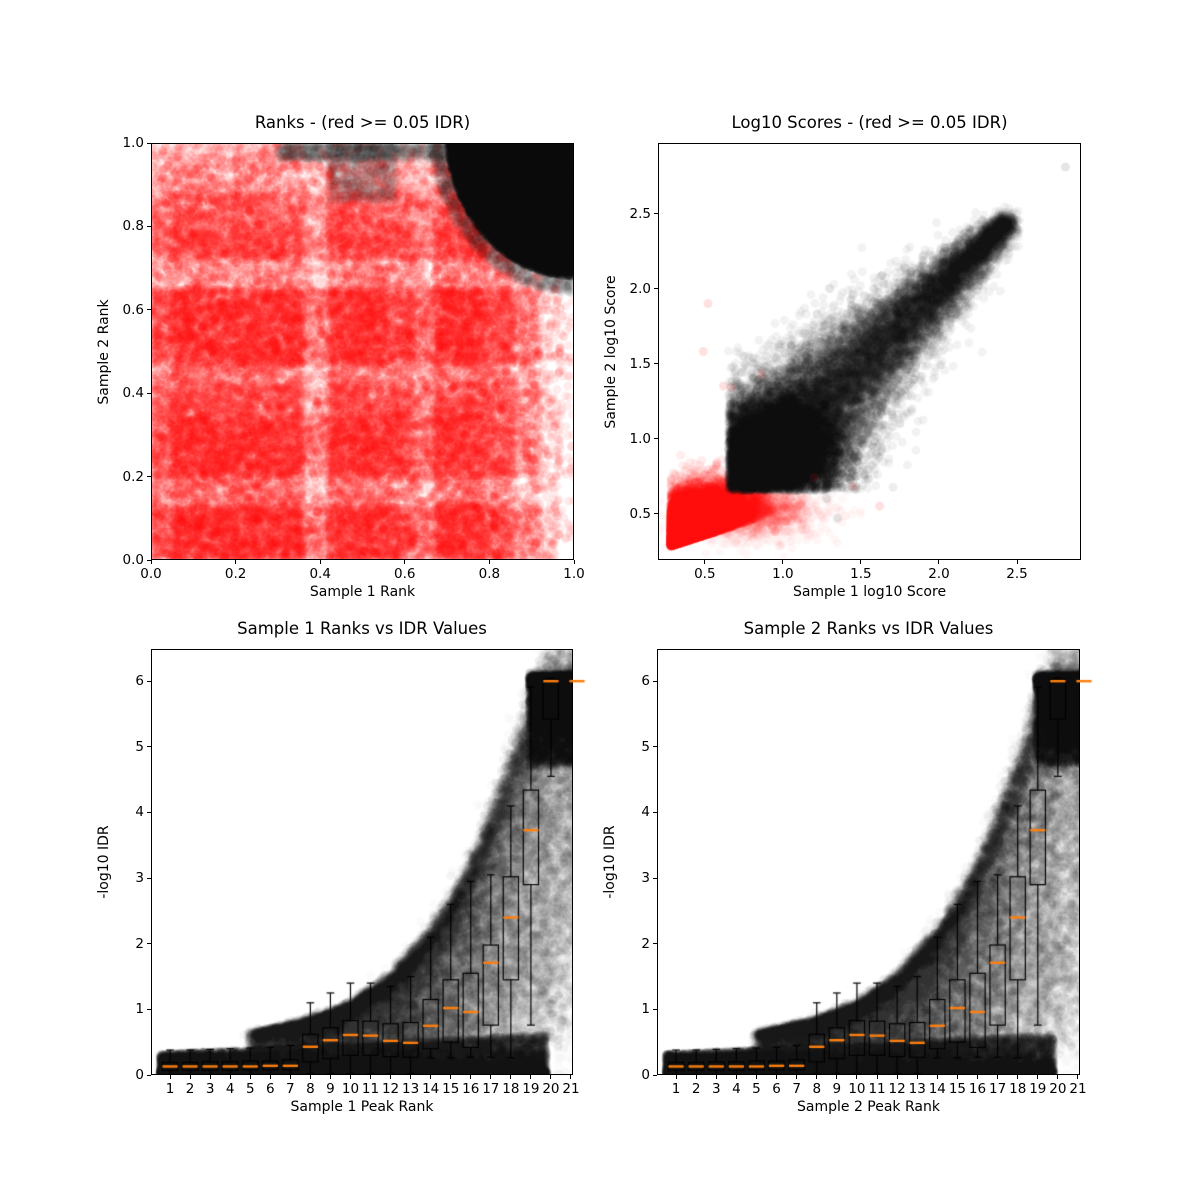 The width and height of the screenshot is (1200, 1200). I want to click on y-axis-label: Sample 2 log10 Score, so click(611, 351).